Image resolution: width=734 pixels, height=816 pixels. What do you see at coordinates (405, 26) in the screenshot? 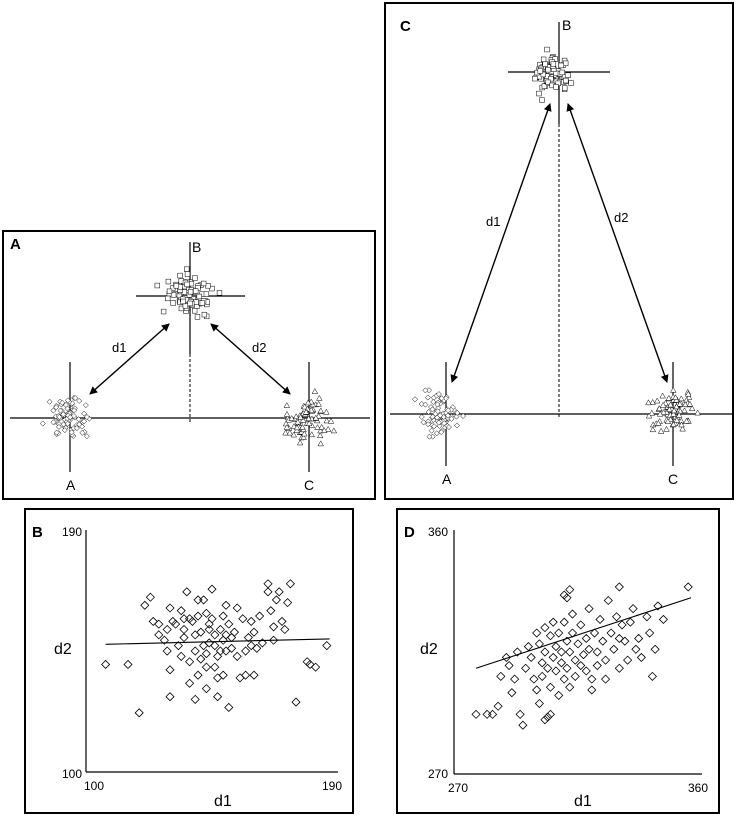
I see `panel-c-letter: C` at bounding box center [405, 26].